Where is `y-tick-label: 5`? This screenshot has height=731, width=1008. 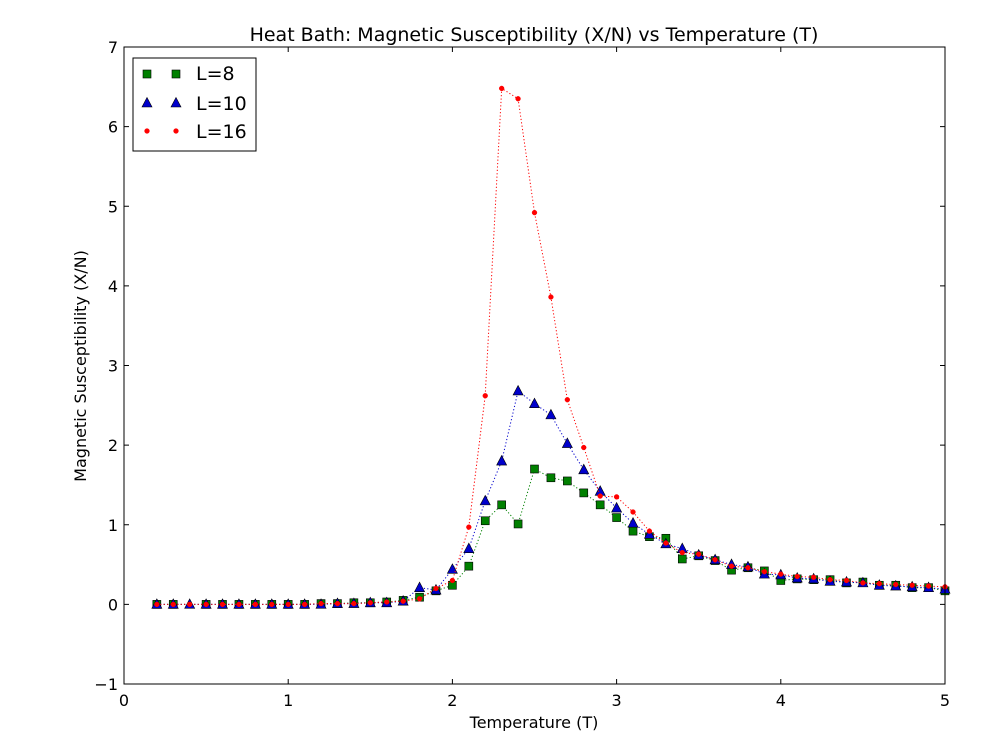
y-tick-label: 5 is located at coordinates (113, 206).